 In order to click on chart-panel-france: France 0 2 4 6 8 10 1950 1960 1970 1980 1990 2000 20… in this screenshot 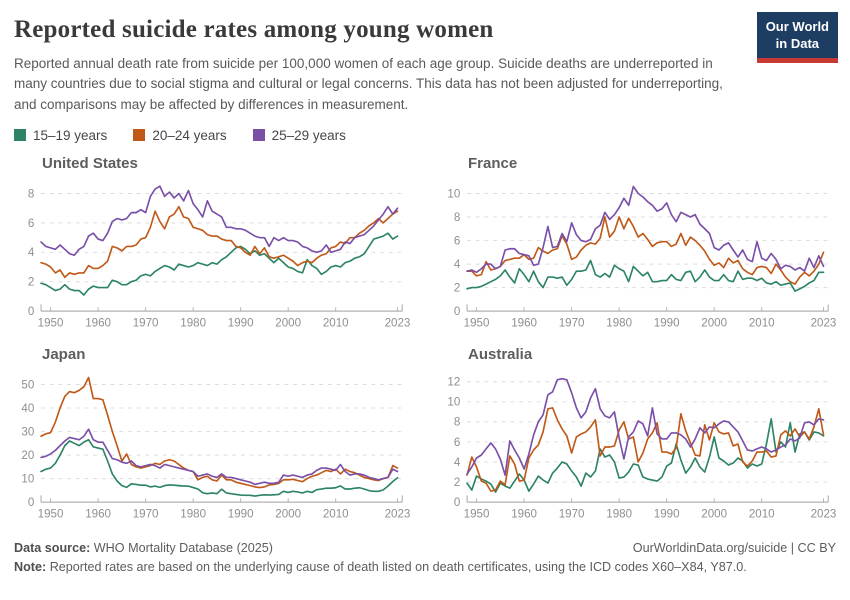, I will do `click(638, 242)`.